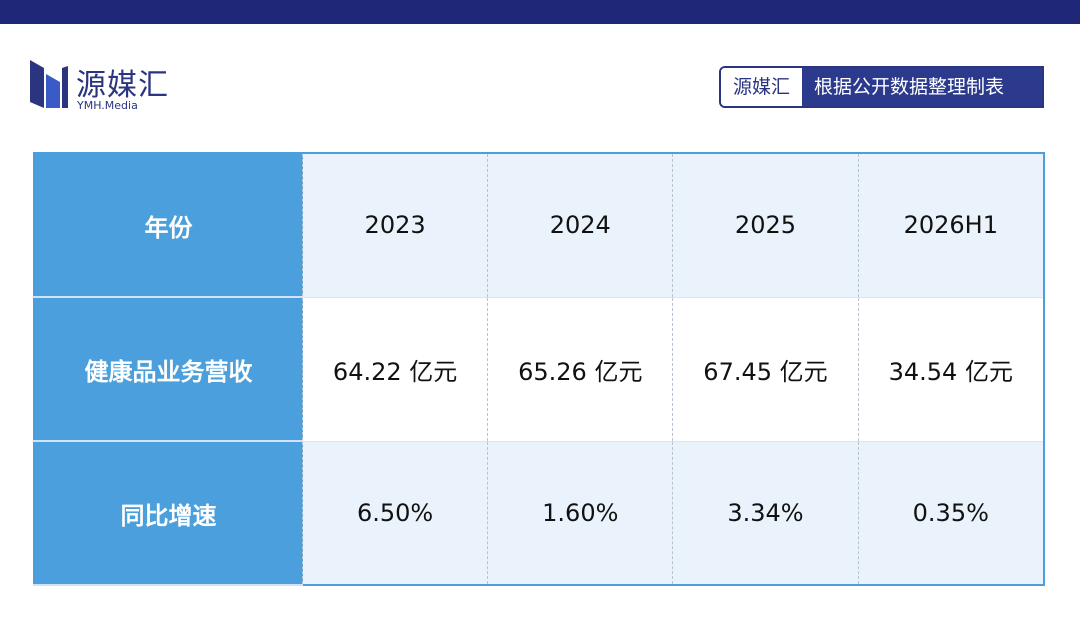 The height and width of the screenshot is (624, 1080). Describe the element at coordinates (122, 85) in the screenshot. I see `logo-name: 源媒汇` at that location.